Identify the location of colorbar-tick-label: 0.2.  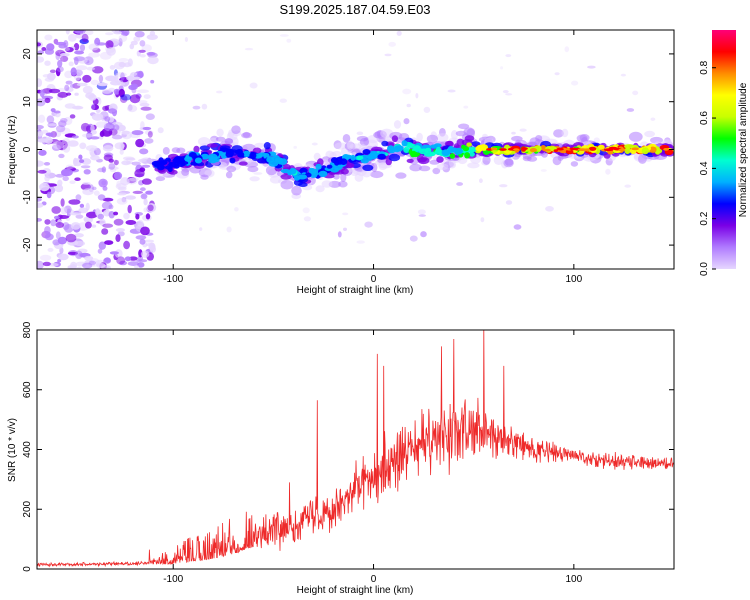
(704, 218).